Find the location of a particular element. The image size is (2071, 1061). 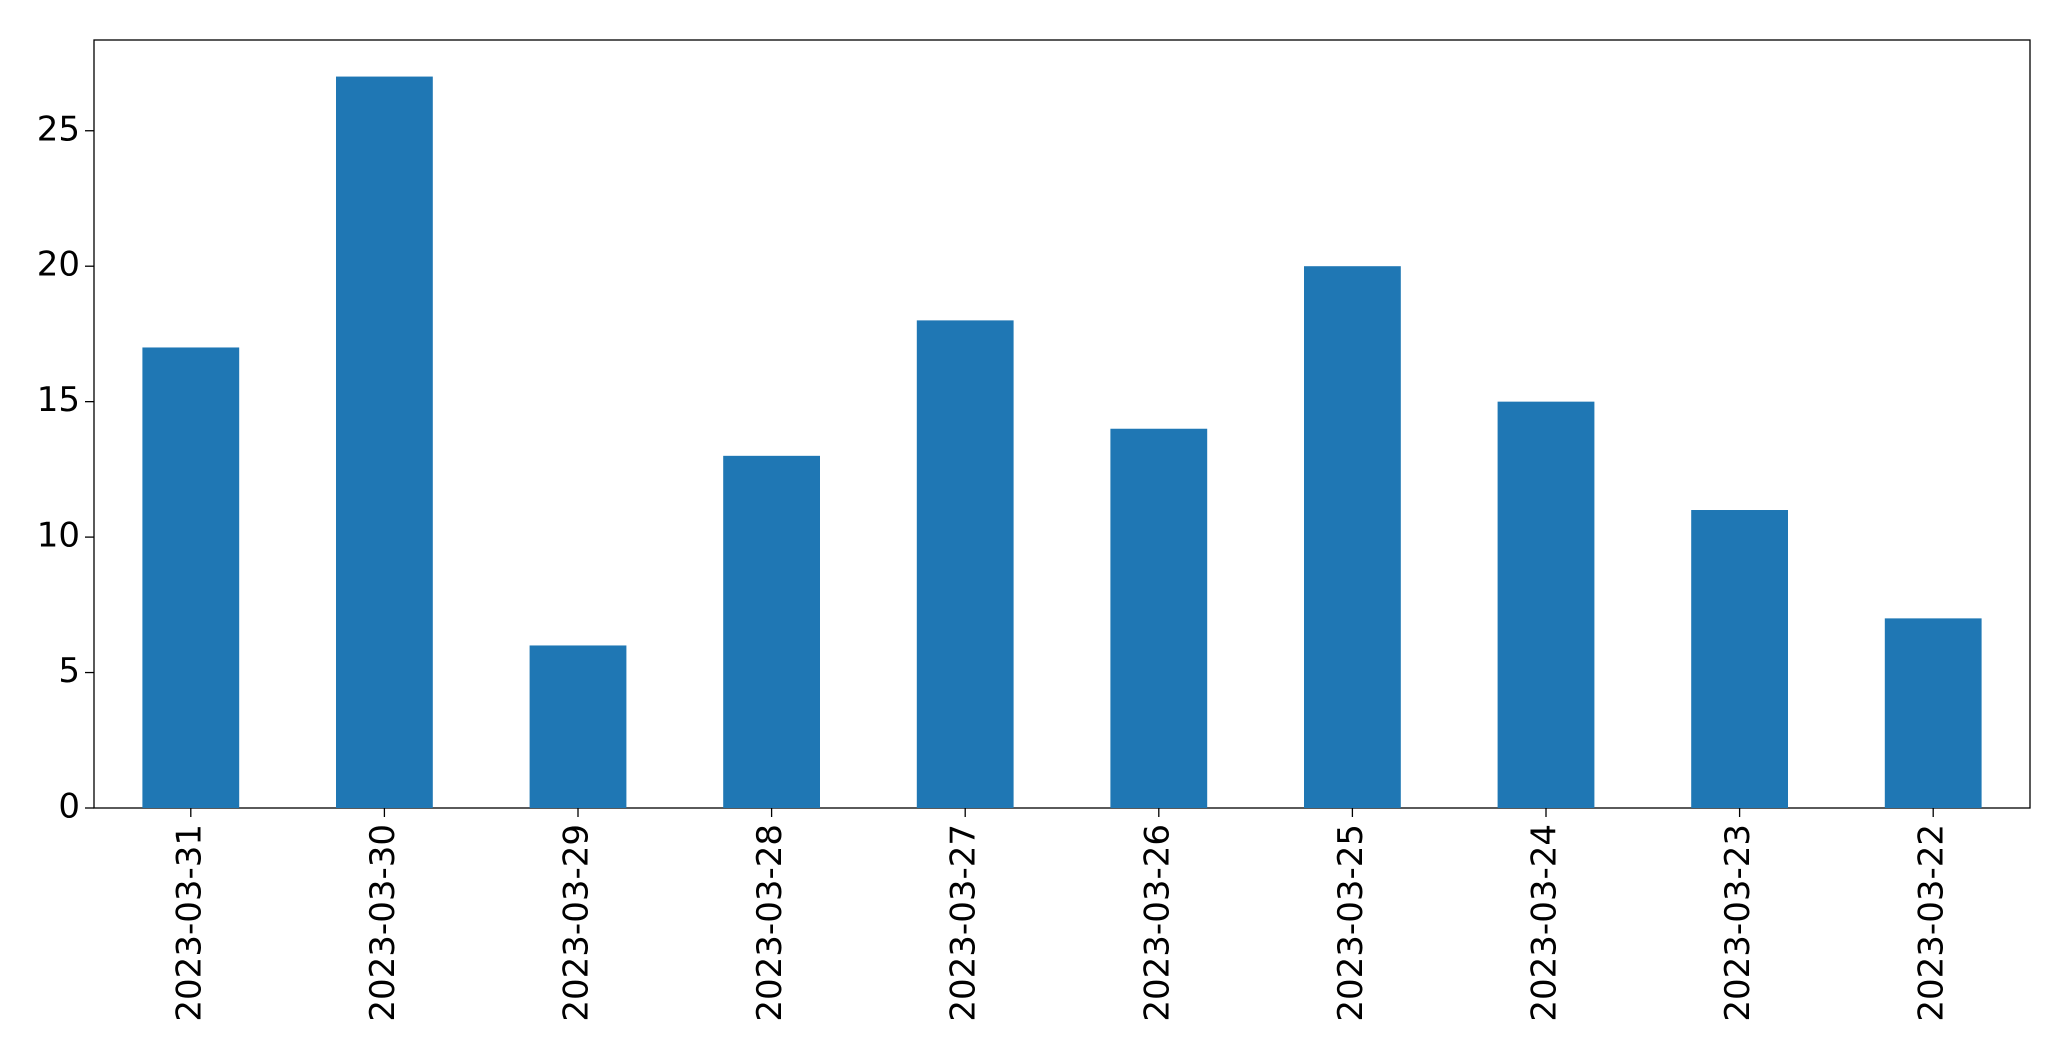

x-tick-label: 2023-03-26 is located at coordinates (1157, 923).